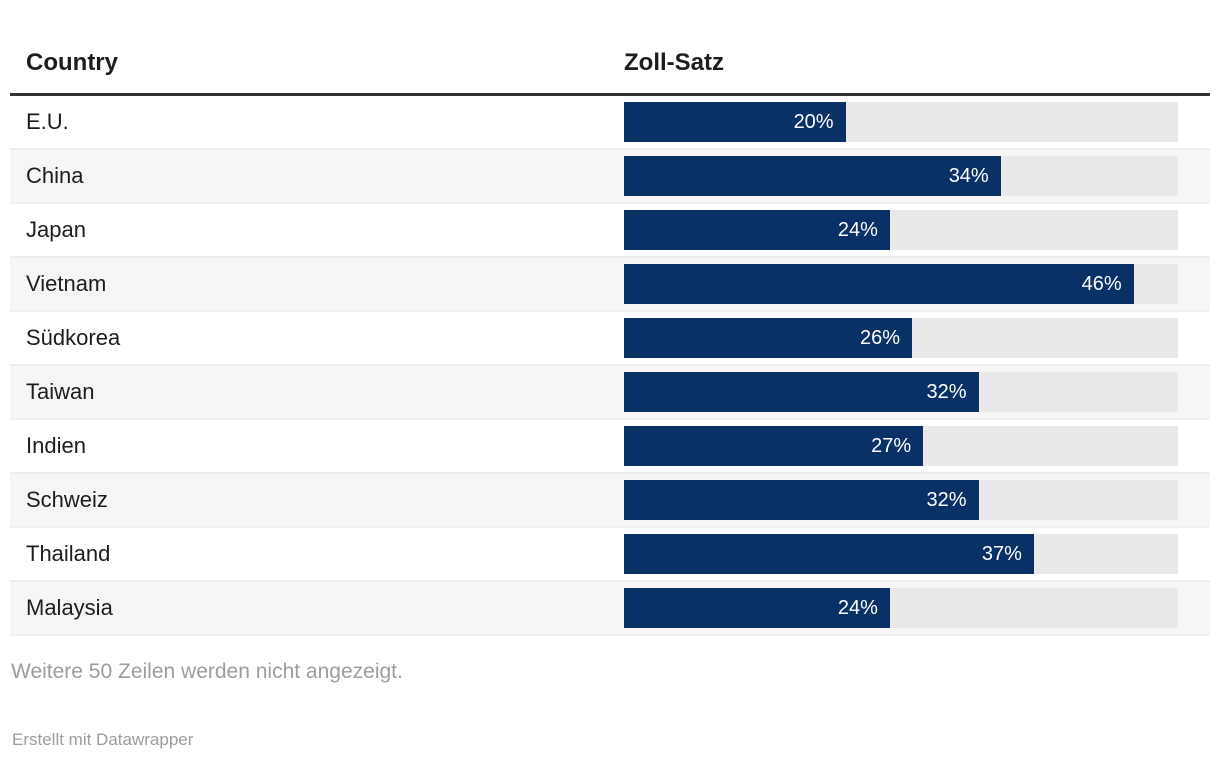 This screenshot has width=1220, height=766. I want to click on country-label: China, so click(55, 175).